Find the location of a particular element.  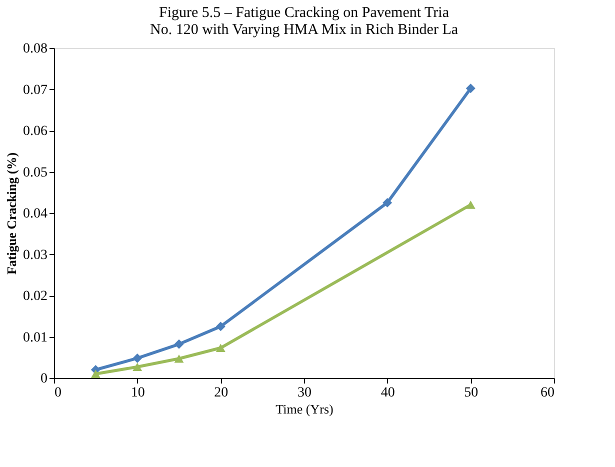

y-tick-label: 0.06 is located at coordinates (35, 131).